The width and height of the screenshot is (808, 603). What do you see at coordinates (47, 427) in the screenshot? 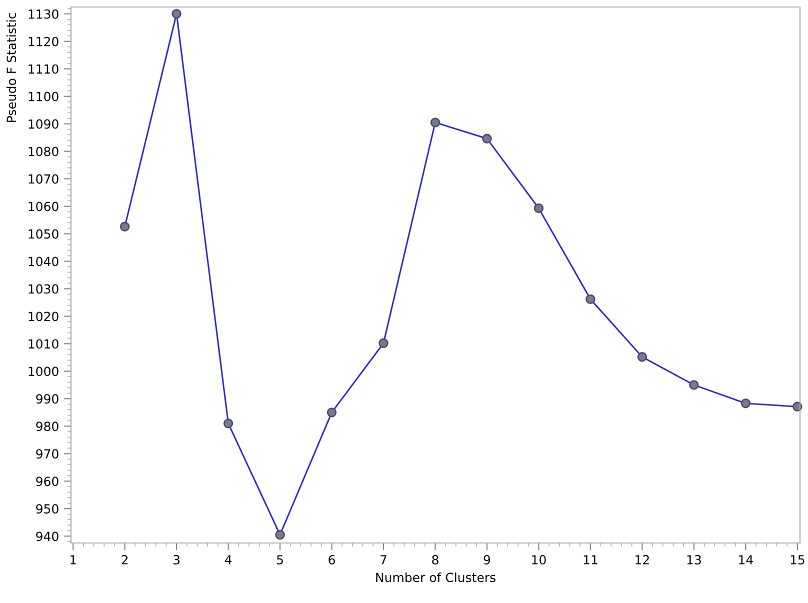
I see `y-tick-label: 980` at bounding box center [47, 427].